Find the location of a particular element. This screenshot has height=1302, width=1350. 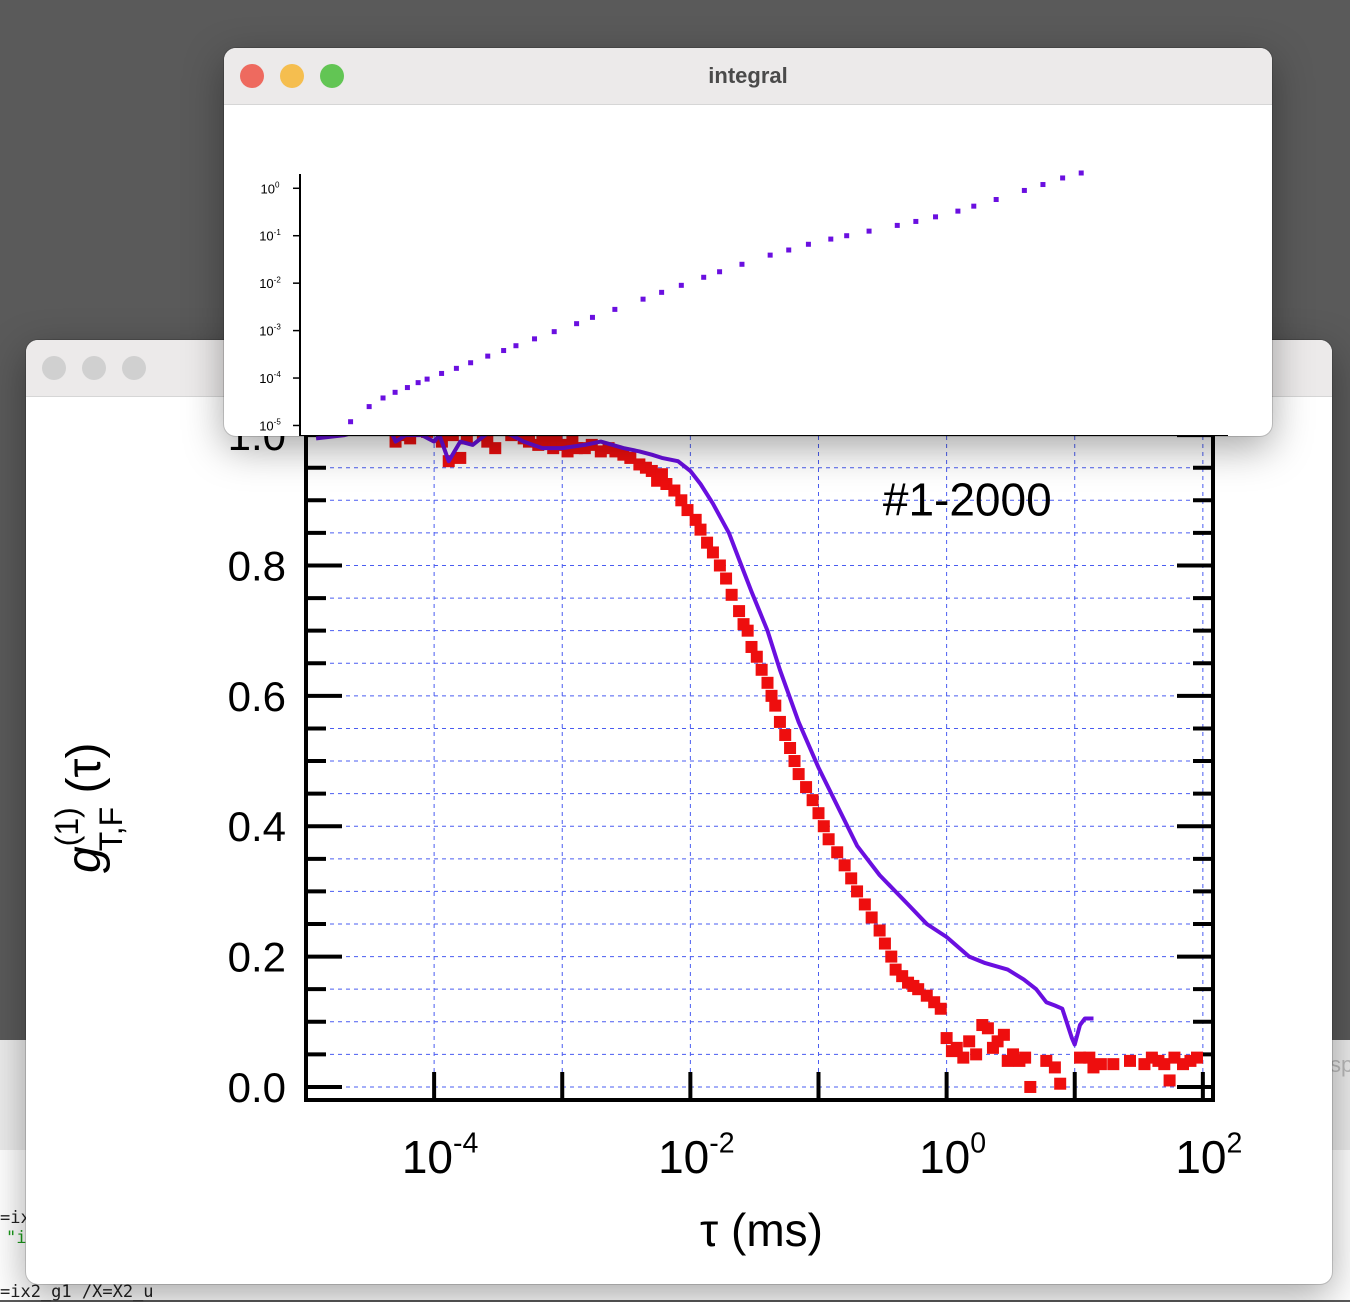

background-label: sp is located at coordinates (1340, 1064).